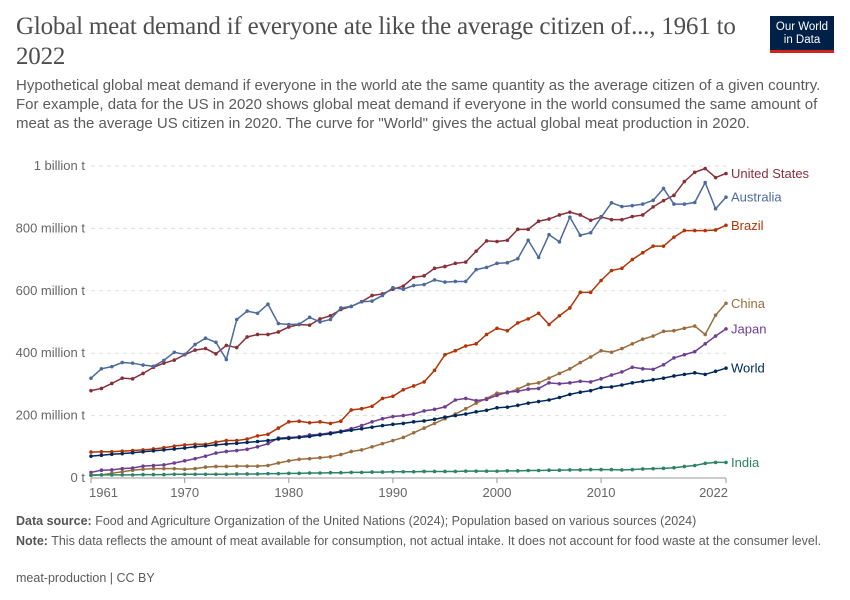  I want to click on x-tick-label: 2022, so click(713, 492).